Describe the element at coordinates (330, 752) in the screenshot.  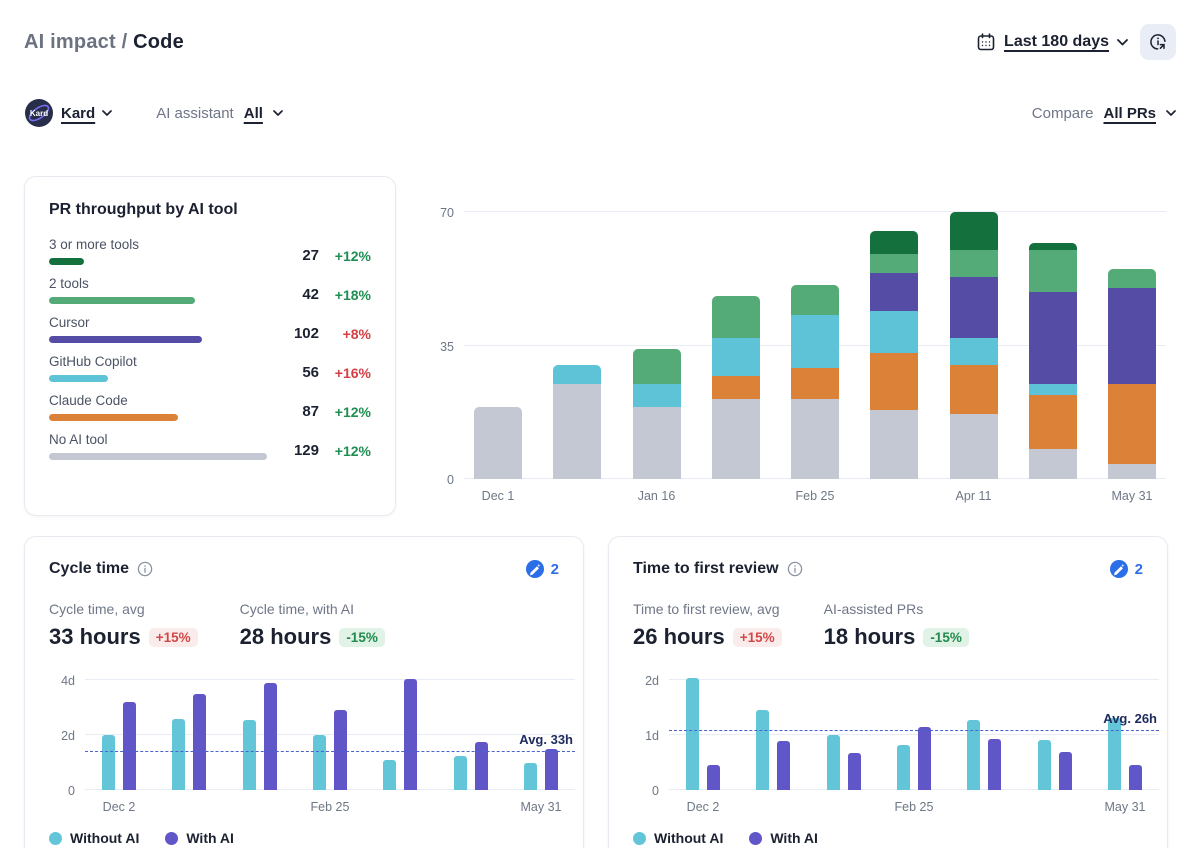
I see `average-line` at that location.